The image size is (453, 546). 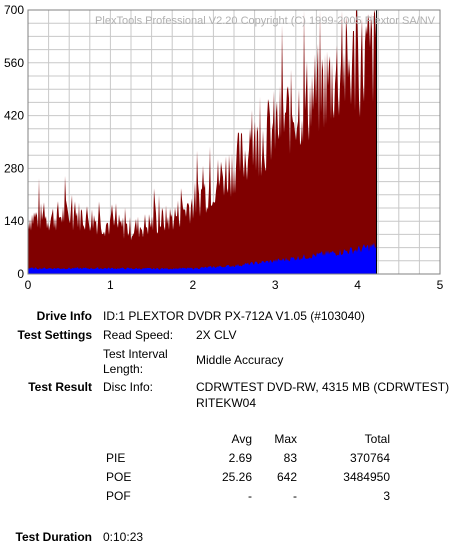 What do you see at coordinates (386, 496) in the screenshot?
I see `pof-total: 3` at bounding box center [386, 496].